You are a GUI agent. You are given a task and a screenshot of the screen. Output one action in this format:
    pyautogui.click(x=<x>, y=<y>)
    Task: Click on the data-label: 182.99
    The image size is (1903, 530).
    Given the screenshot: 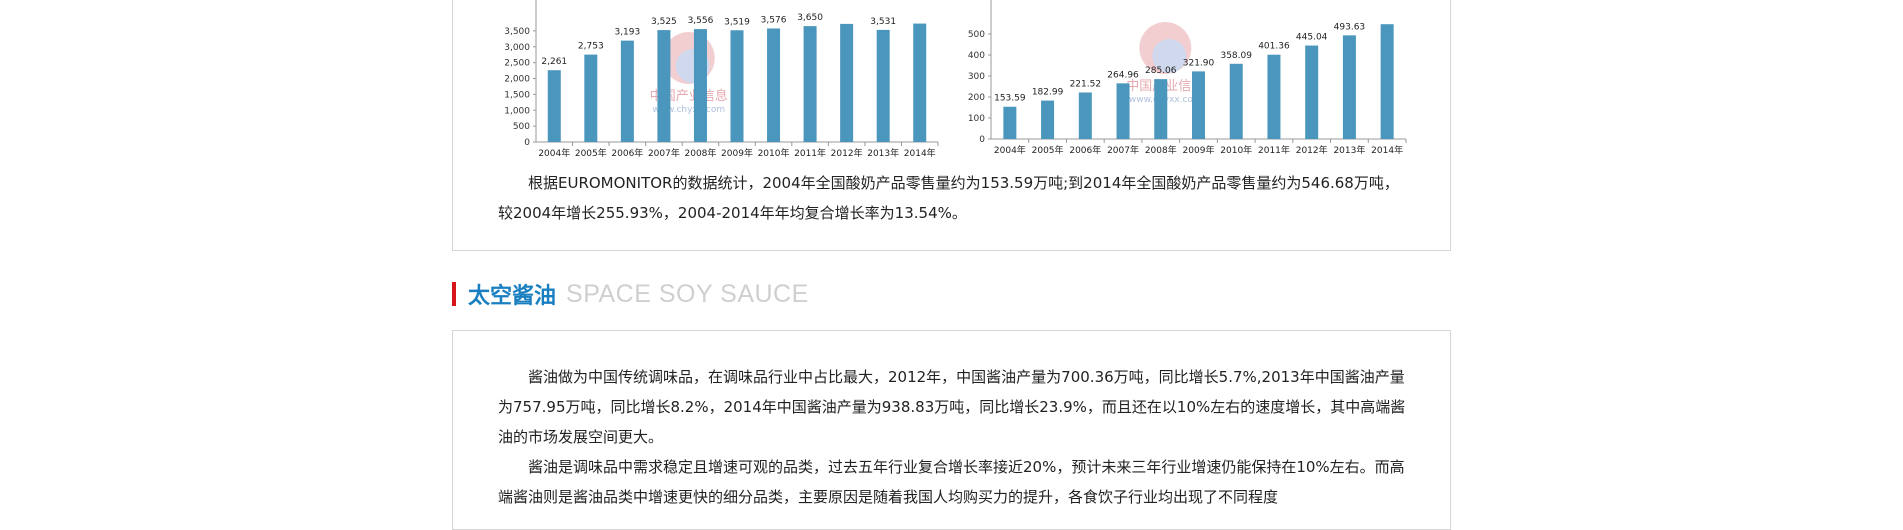 What is the action you would take?
    pyautogui.click(x=1048, y=93)
    